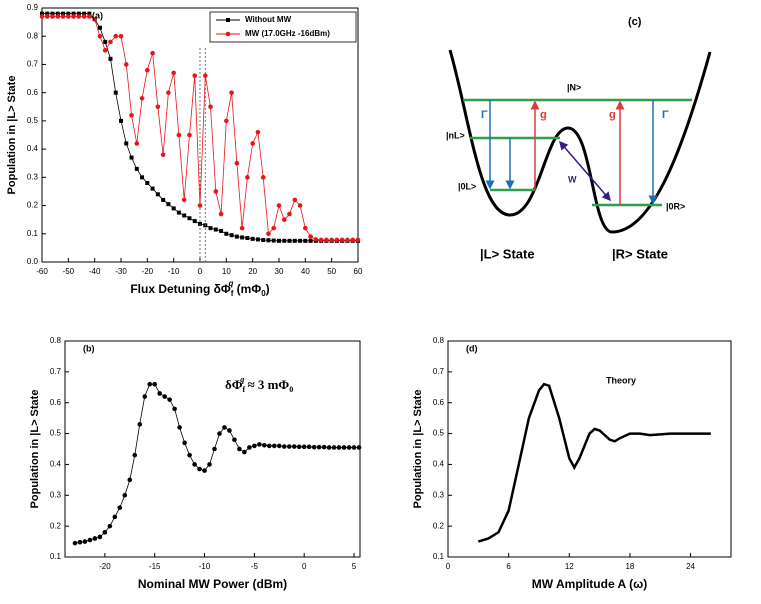 The image size is (761, 604). Describe the element at coordinates (675, 206) in the screenshot. I see `level-label: |0R>` at that location.